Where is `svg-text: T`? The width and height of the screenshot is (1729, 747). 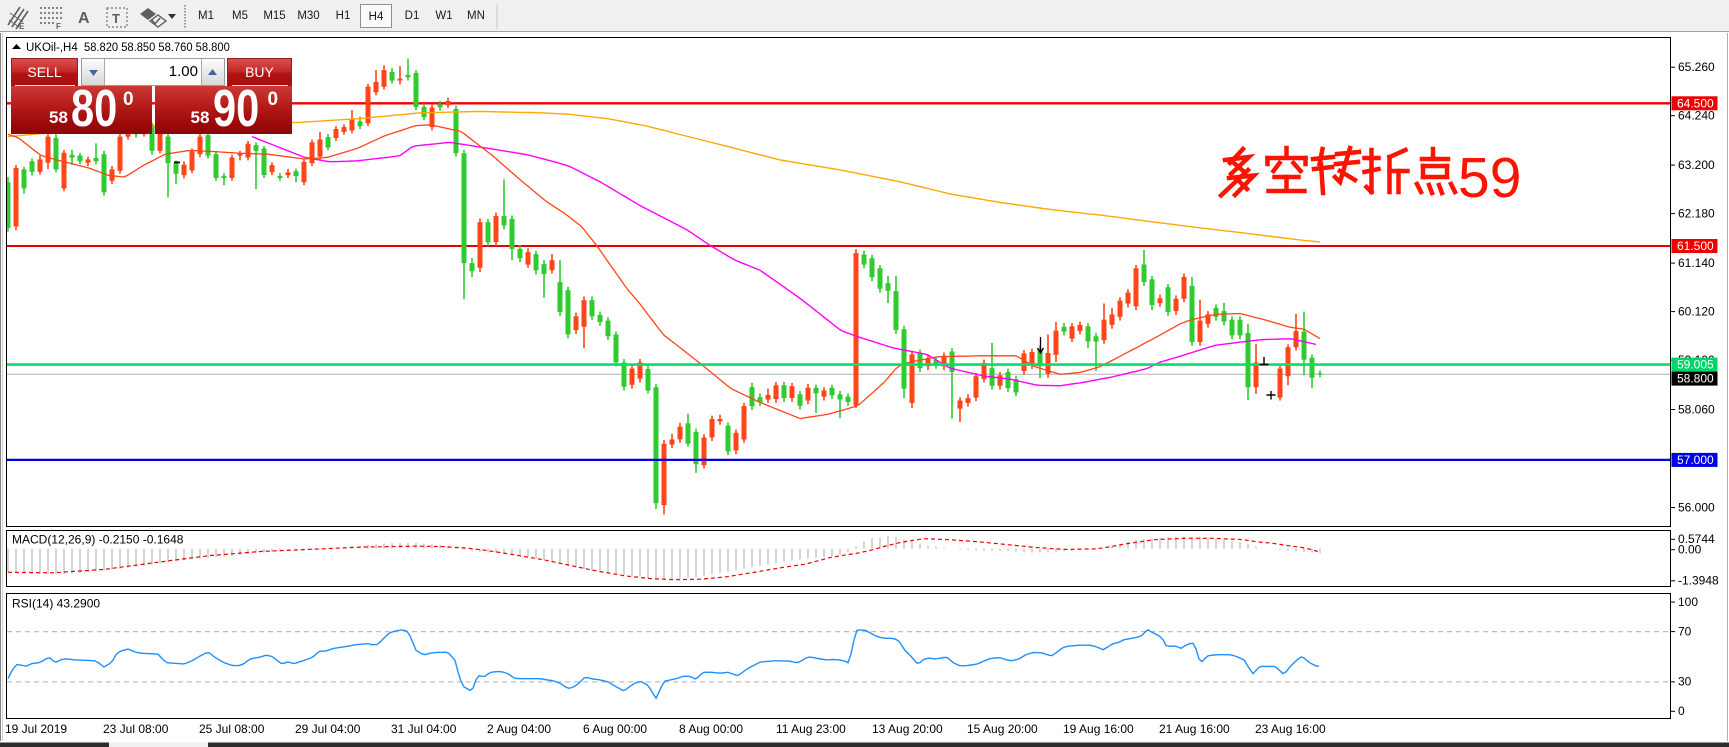 svg-text: T is located at coordinates (116, 18).